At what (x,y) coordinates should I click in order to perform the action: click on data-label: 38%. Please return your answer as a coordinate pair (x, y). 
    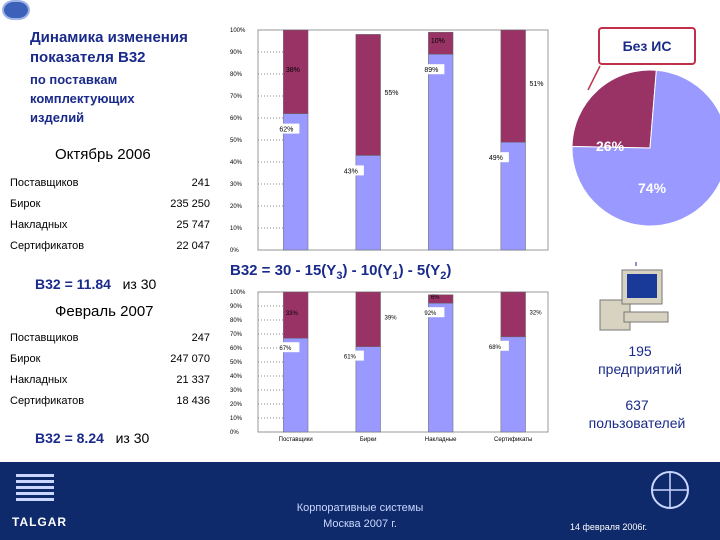
    Looking at the image, I should click on (293, 70).